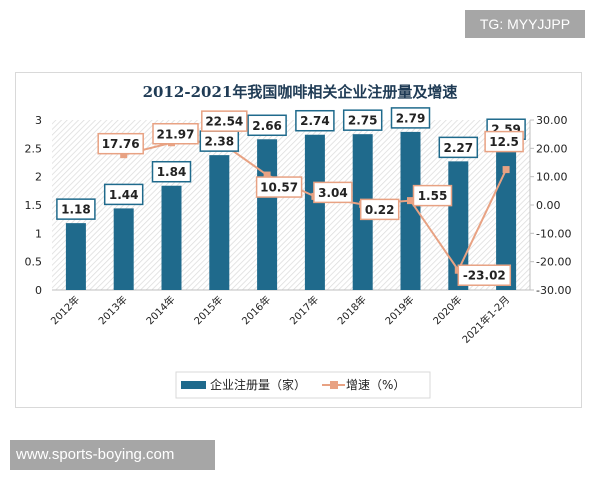  I want to click on bar-data-label: 2.66, so click(267, 126).